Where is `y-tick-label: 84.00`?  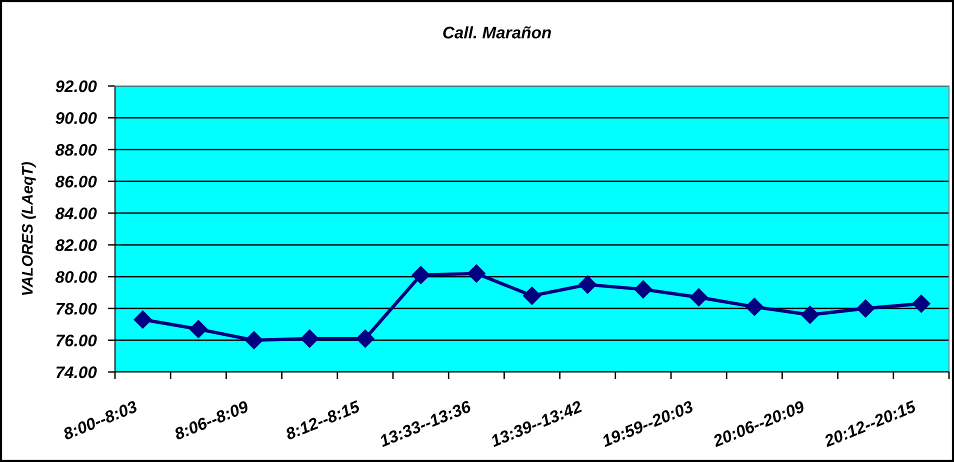
y-tick-label: 84.00 is located at coordinates (76, 214).